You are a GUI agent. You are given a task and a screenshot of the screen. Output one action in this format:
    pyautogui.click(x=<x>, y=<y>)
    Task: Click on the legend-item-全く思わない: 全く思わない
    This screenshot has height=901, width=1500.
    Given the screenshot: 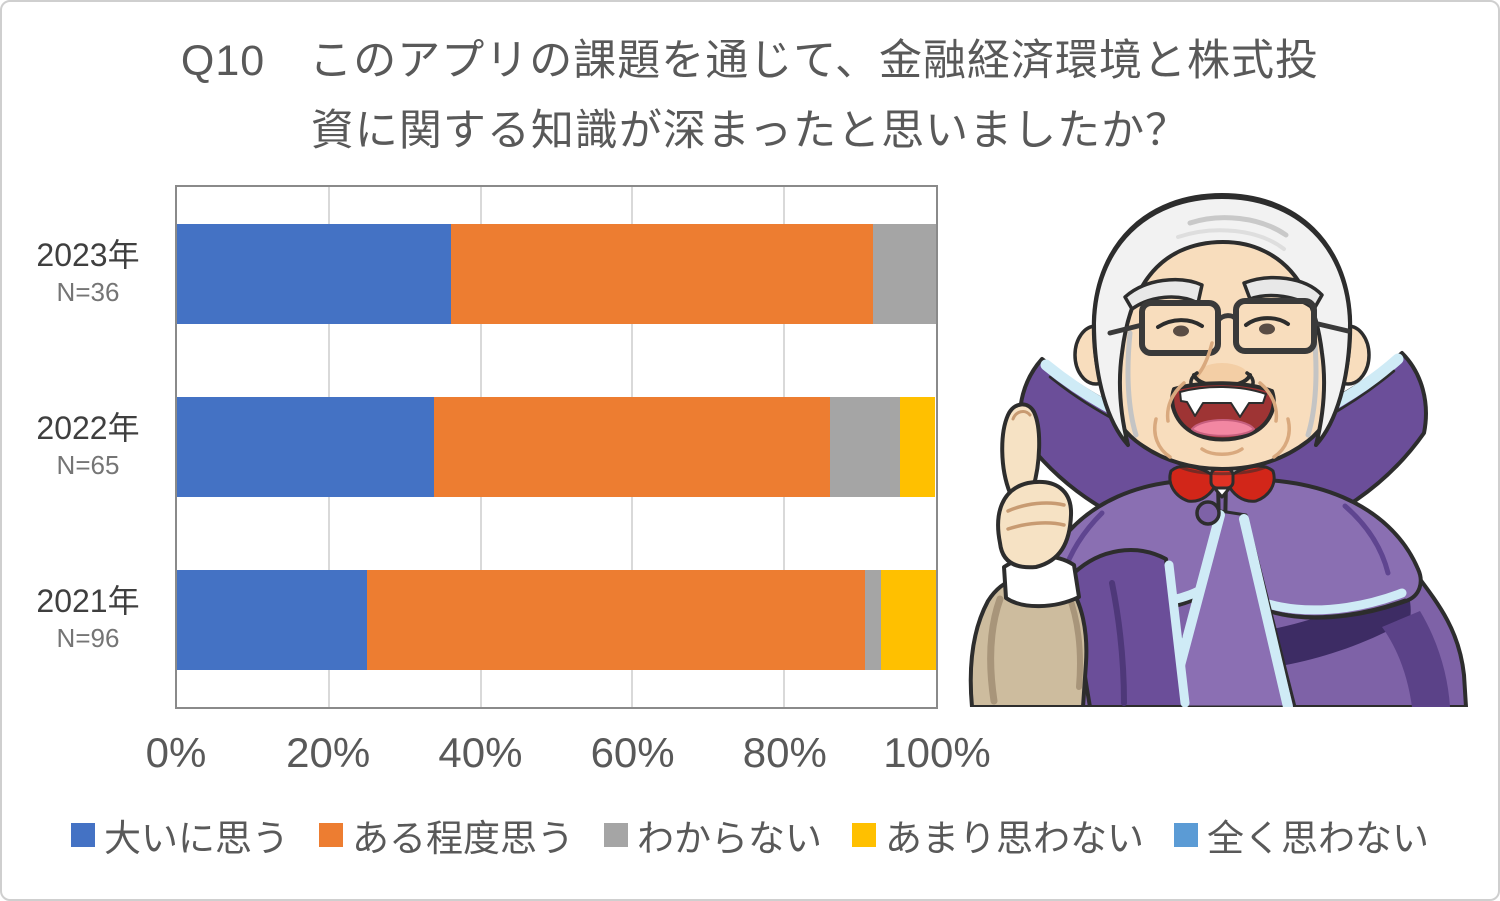 What is the action you would take?
    pyautogui.click(x=1301, y=835)
    